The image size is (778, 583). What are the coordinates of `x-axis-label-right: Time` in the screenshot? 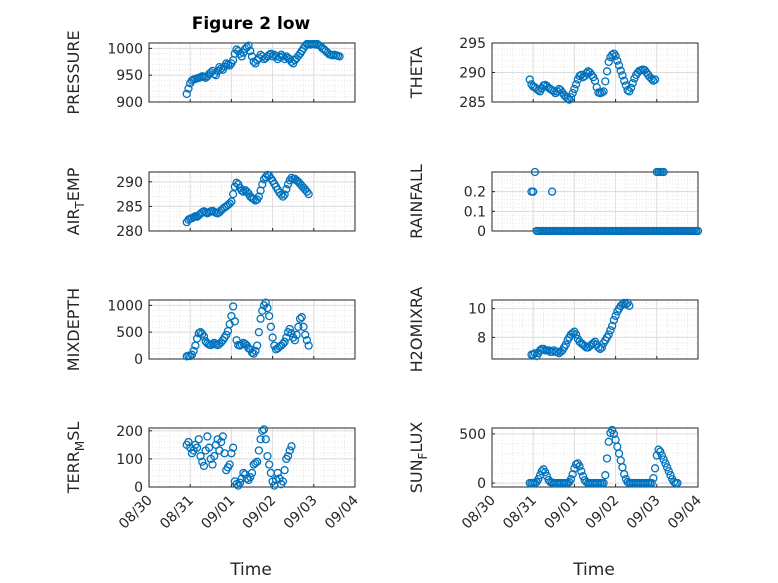 It's located at (593, 570).